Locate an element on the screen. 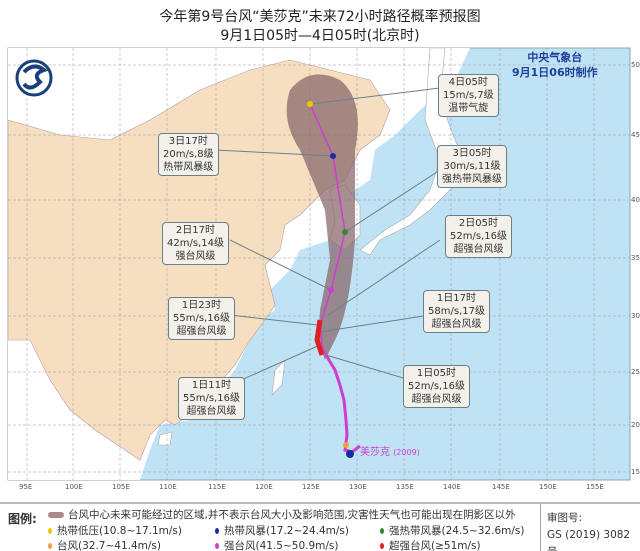 The image size is (640, 551). label-time: 1日11时 is located at coordinates (211, 385).